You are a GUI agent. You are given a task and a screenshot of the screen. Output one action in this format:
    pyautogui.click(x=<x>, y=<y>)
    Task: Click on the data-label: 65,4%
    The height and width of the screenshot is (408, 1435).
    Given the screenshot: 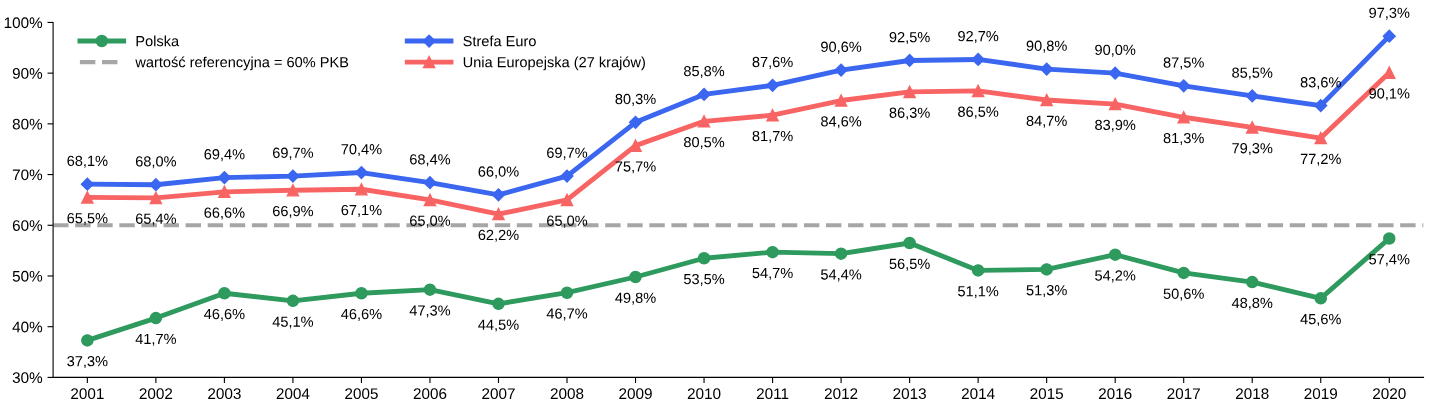 What is the action you would take?
    pyautogui.click(x=156, y=219)
    